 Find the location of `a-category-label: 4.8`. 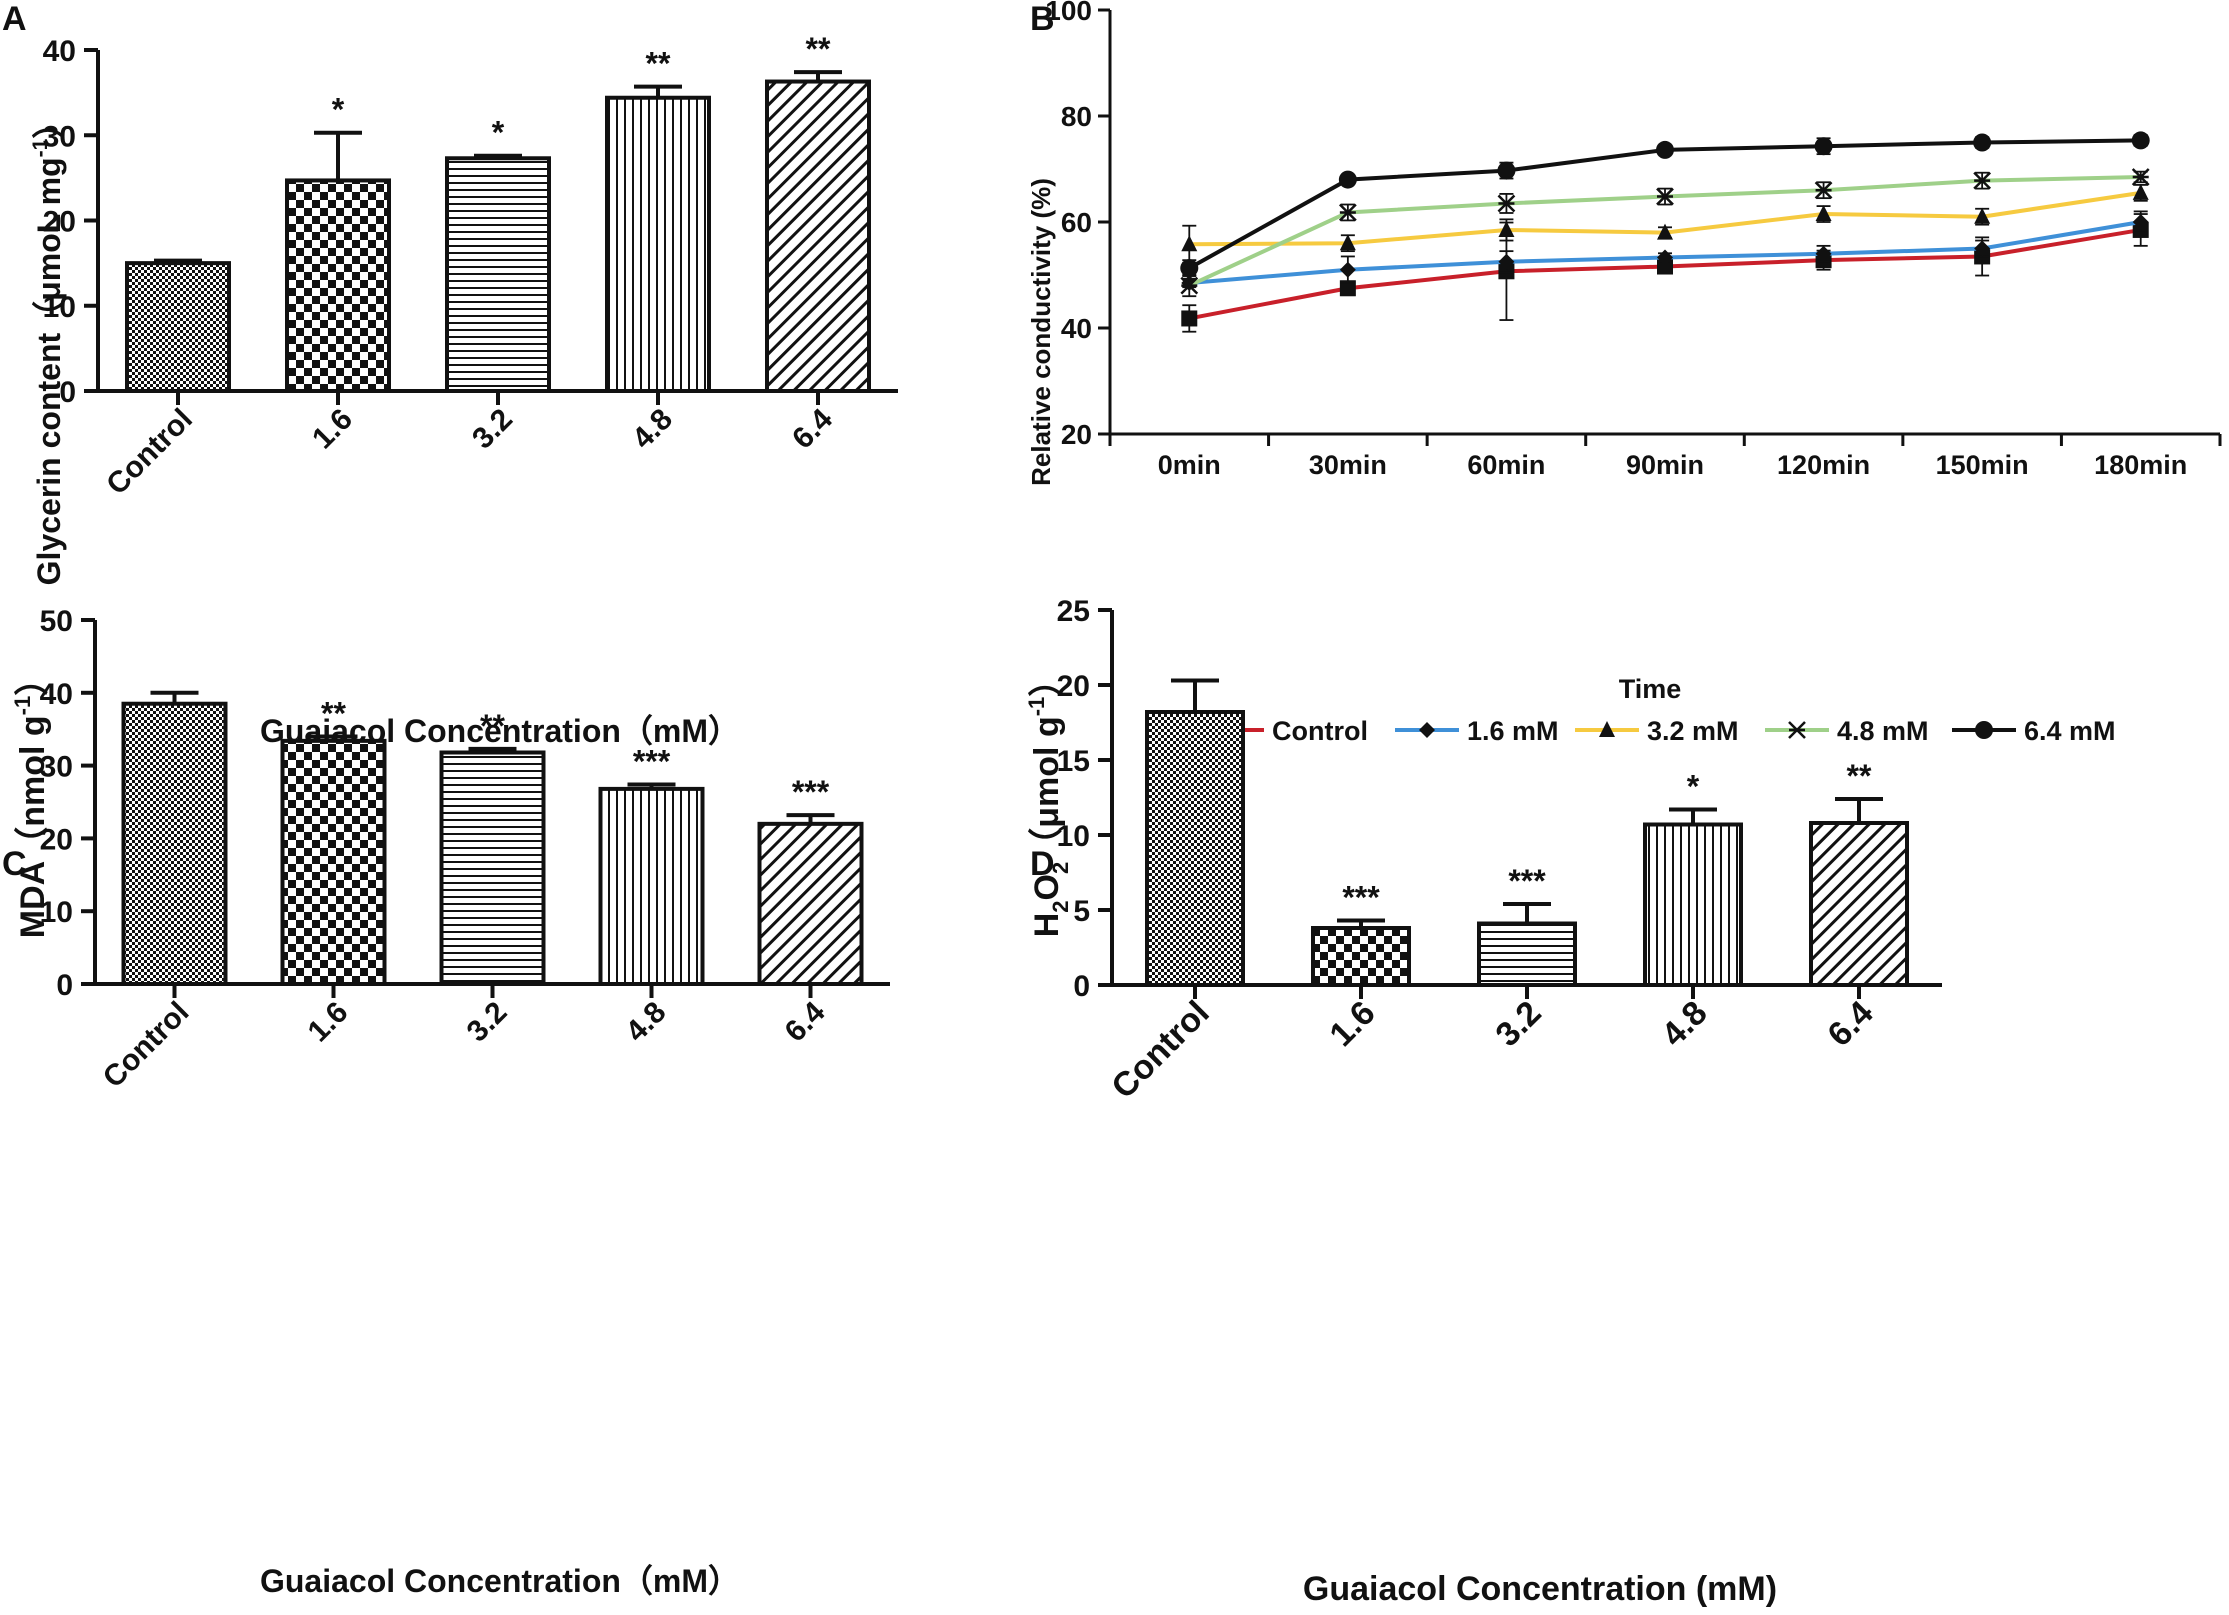

a-category-label: 4.8 is located at coordinates (652, 429).